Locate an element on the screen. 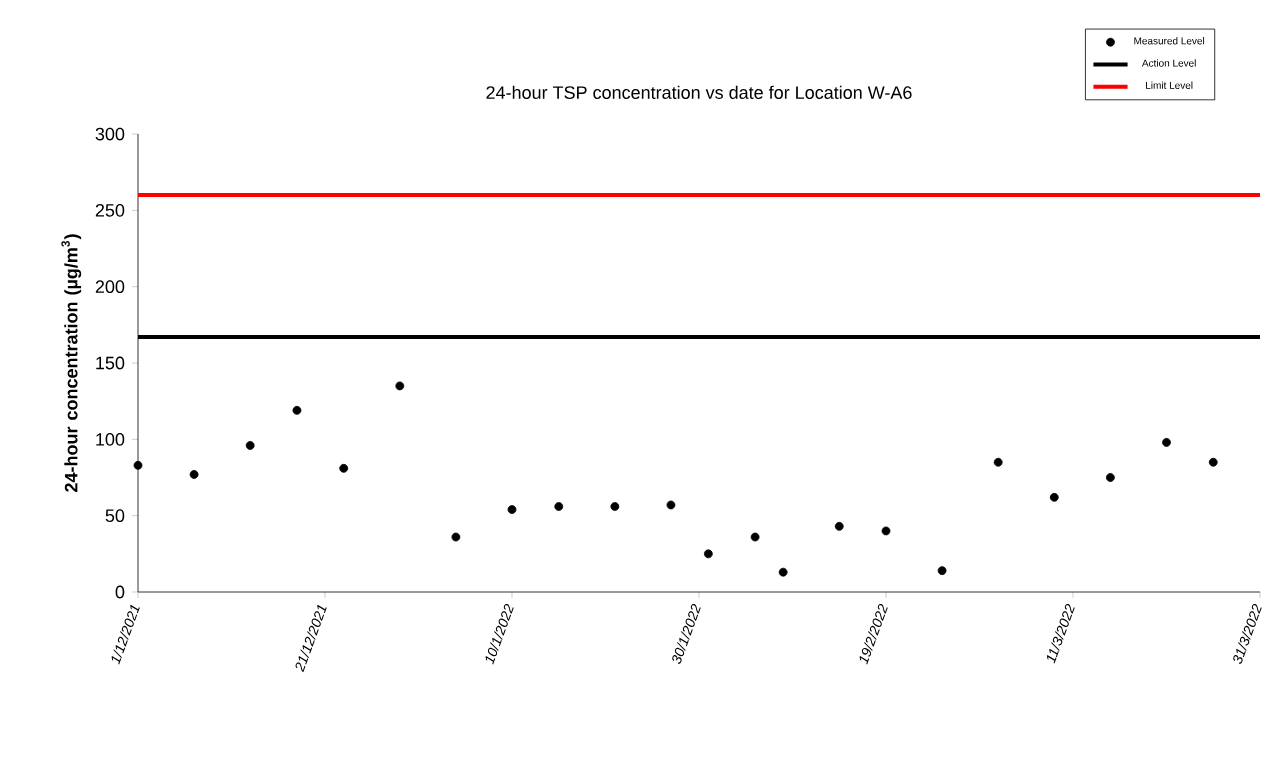  y-tick-label: 300 is located at coordinates (110, 134).